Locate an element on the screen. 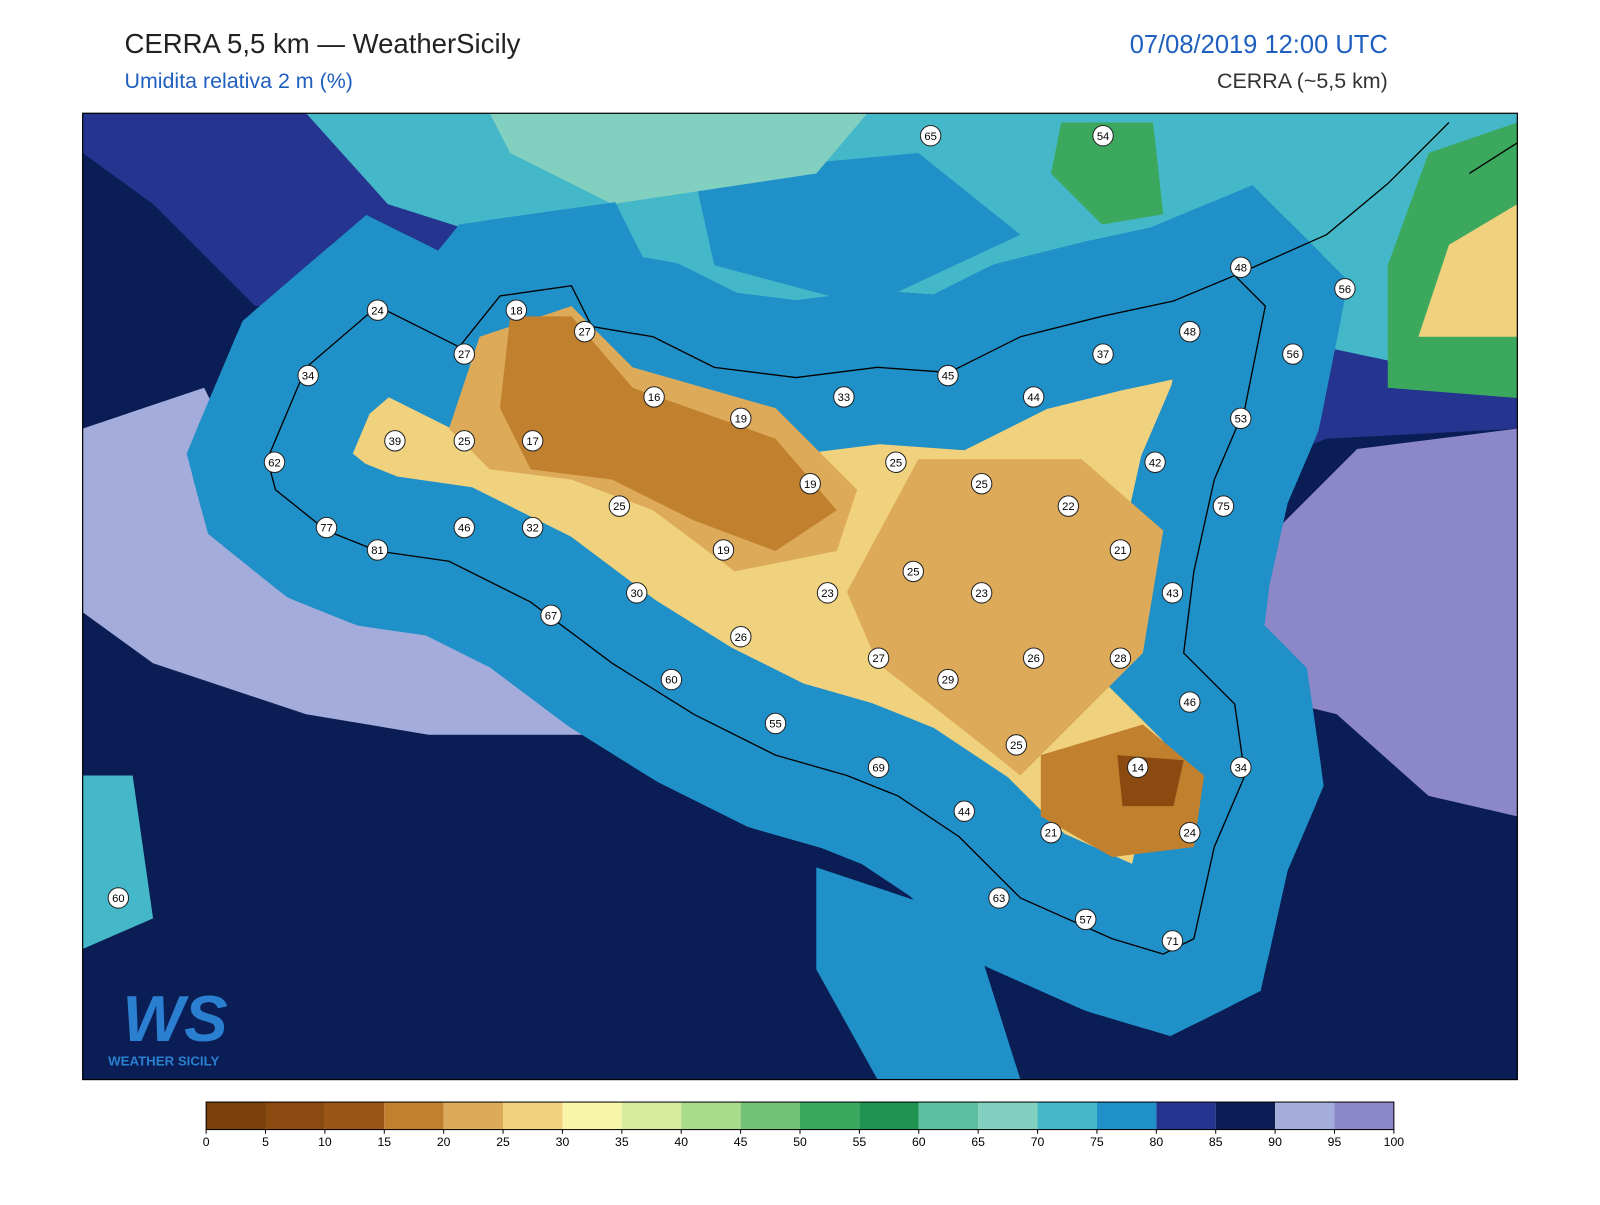 The image size is (1600, 1205). station-value: 24 is located at coordinates (377, 311).